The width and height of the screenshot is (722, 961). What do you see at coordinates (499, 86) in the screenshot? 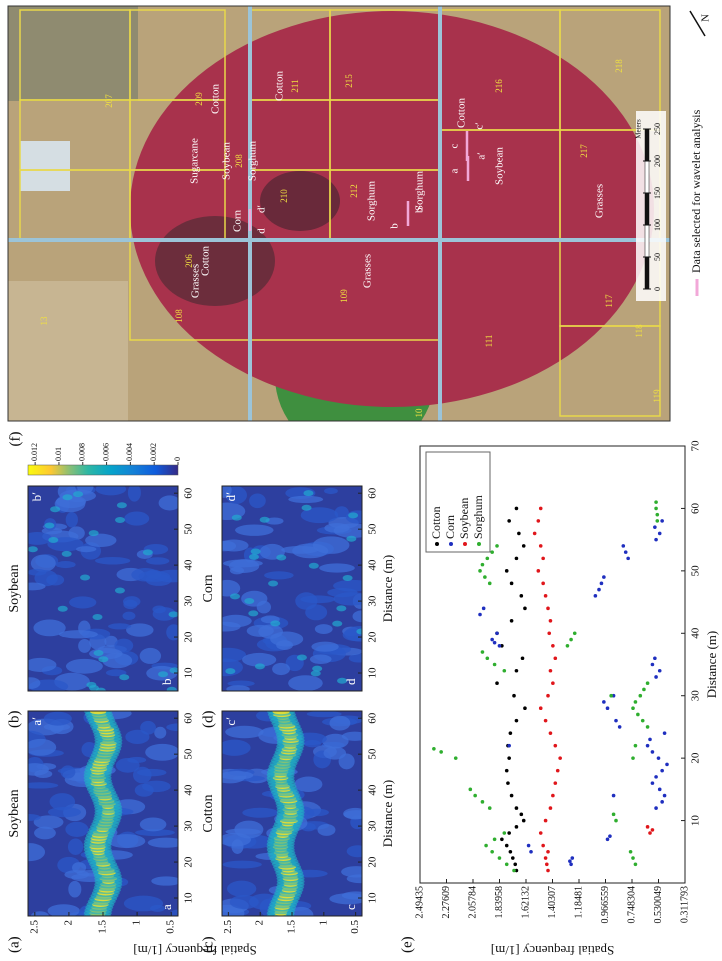
I see `map-label: 216` at bounding box center [499, 86].